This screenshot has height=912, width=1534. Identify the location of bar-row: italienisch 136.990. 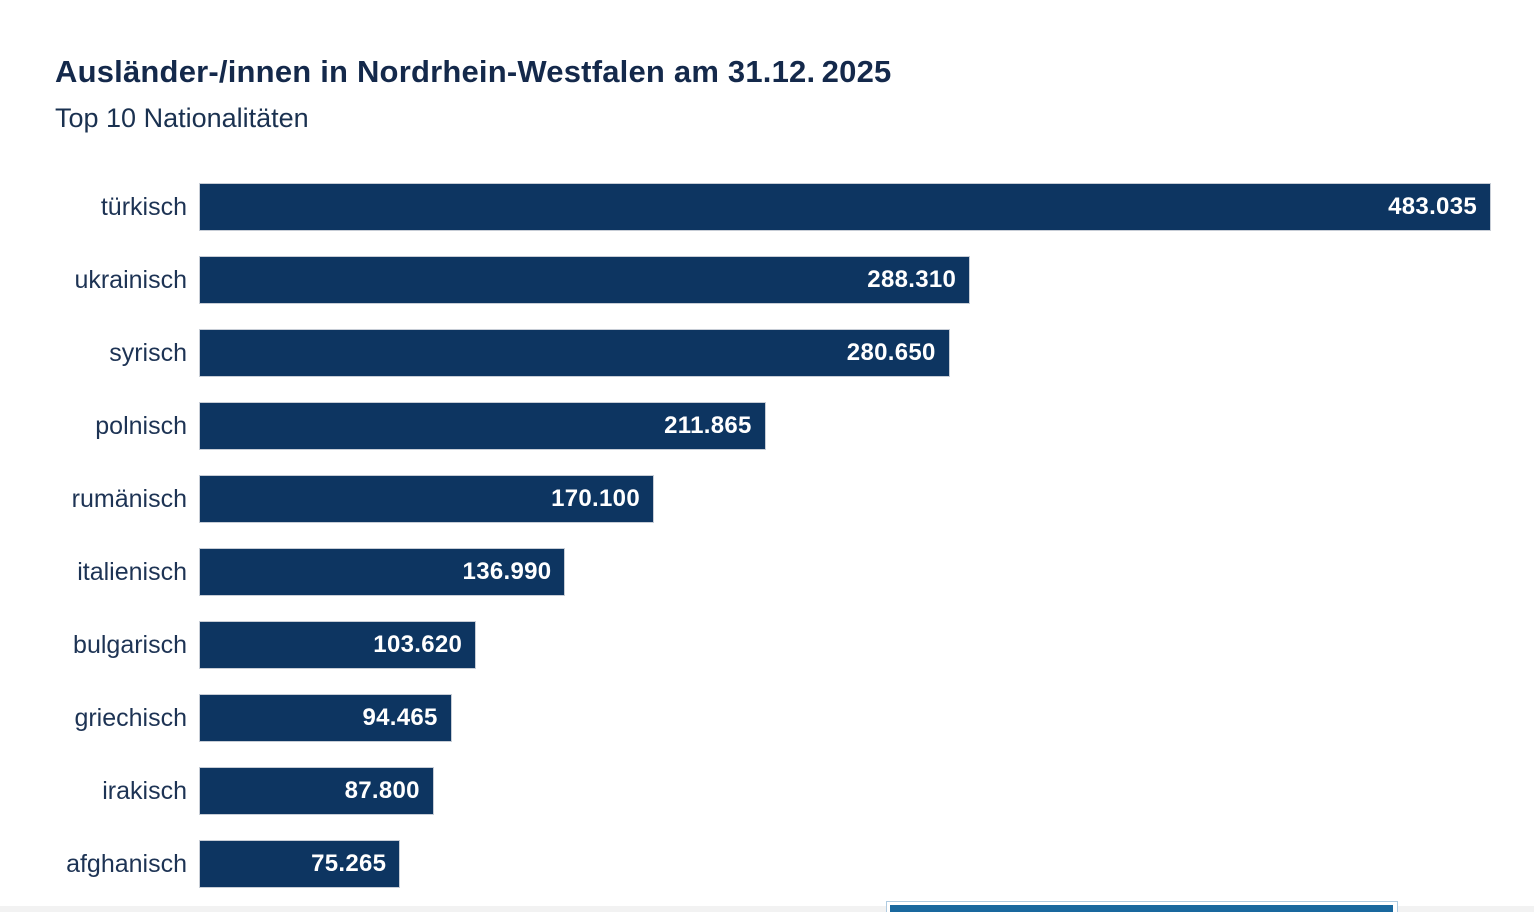
(767, 572).